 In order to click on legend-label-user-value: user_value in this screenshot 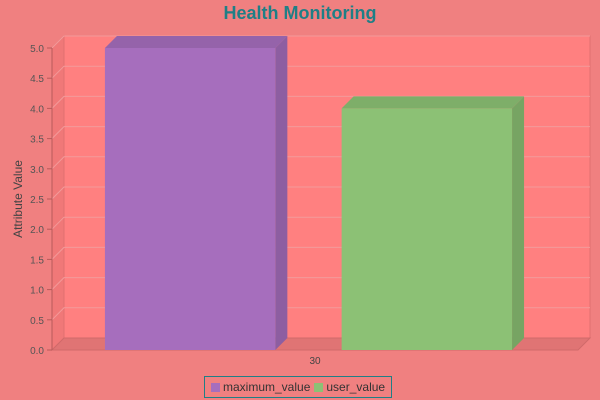, I will do `click(356, 387)`.